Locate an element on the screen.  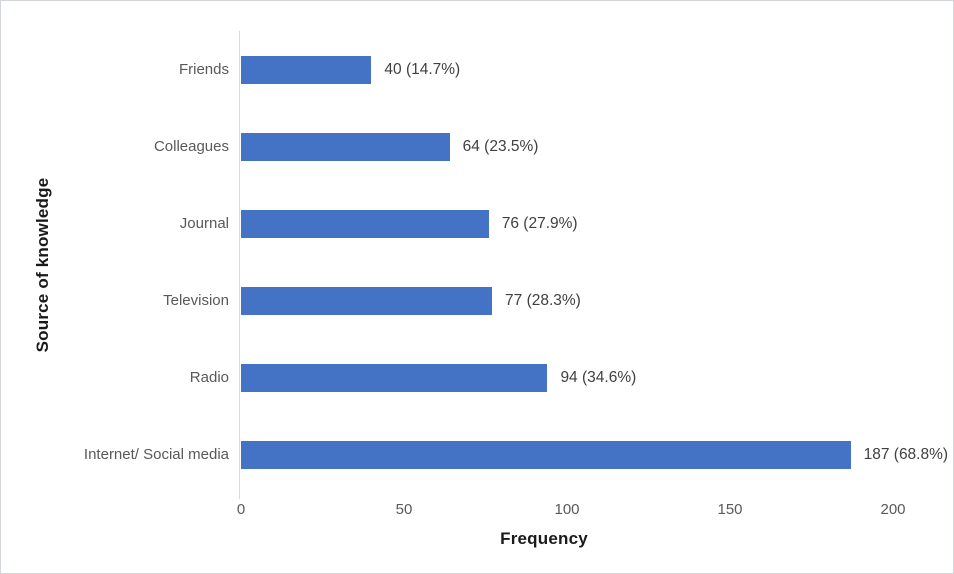
category-label-television: Television is located at coordinates (196, 300).